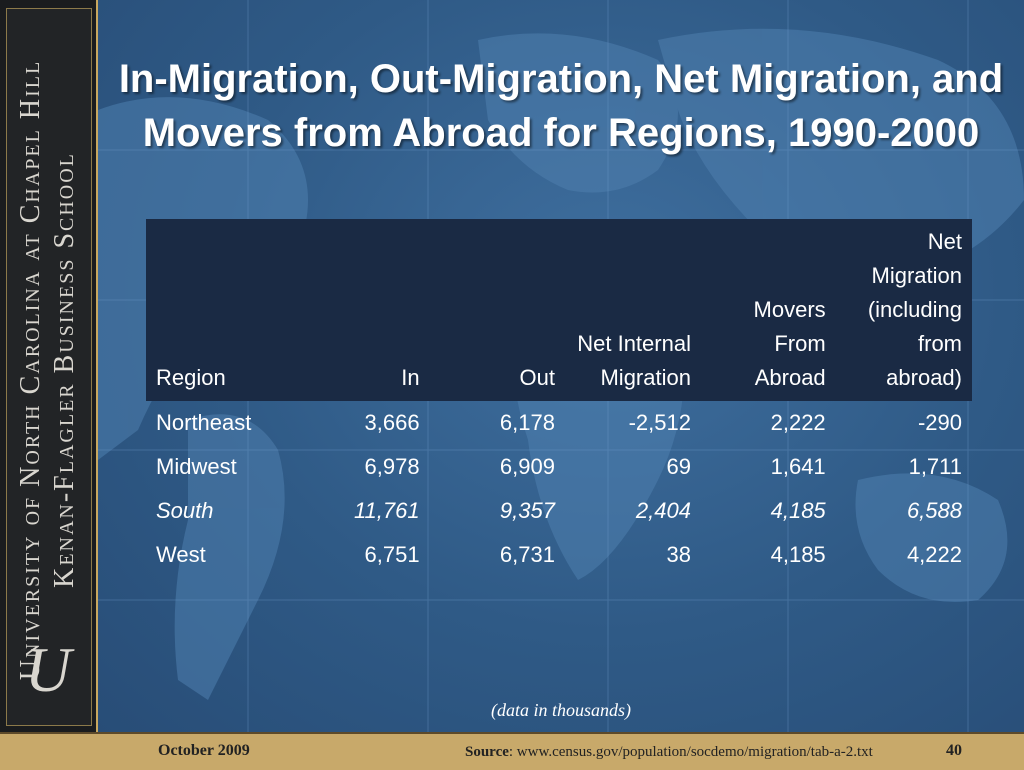 The height and width of the screenshot is (770, 1024). Describe the element at coordinates (527, 422) in the screenshot. I see `table-cell: 6,178` at that location.